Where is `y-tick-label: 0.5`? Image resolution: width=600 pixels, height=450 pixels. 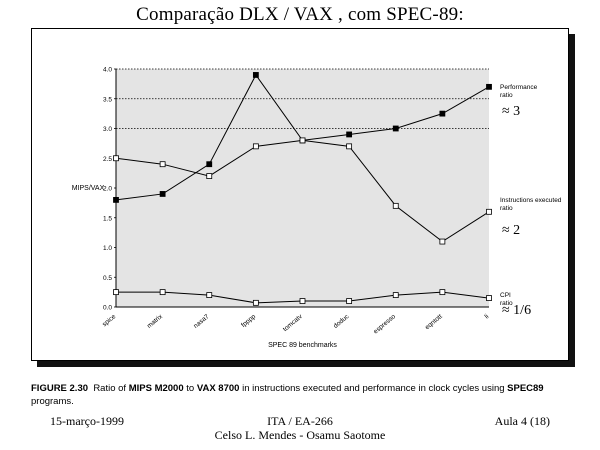
y-tick-label: 0.5 is located at coordinates (107, 278).